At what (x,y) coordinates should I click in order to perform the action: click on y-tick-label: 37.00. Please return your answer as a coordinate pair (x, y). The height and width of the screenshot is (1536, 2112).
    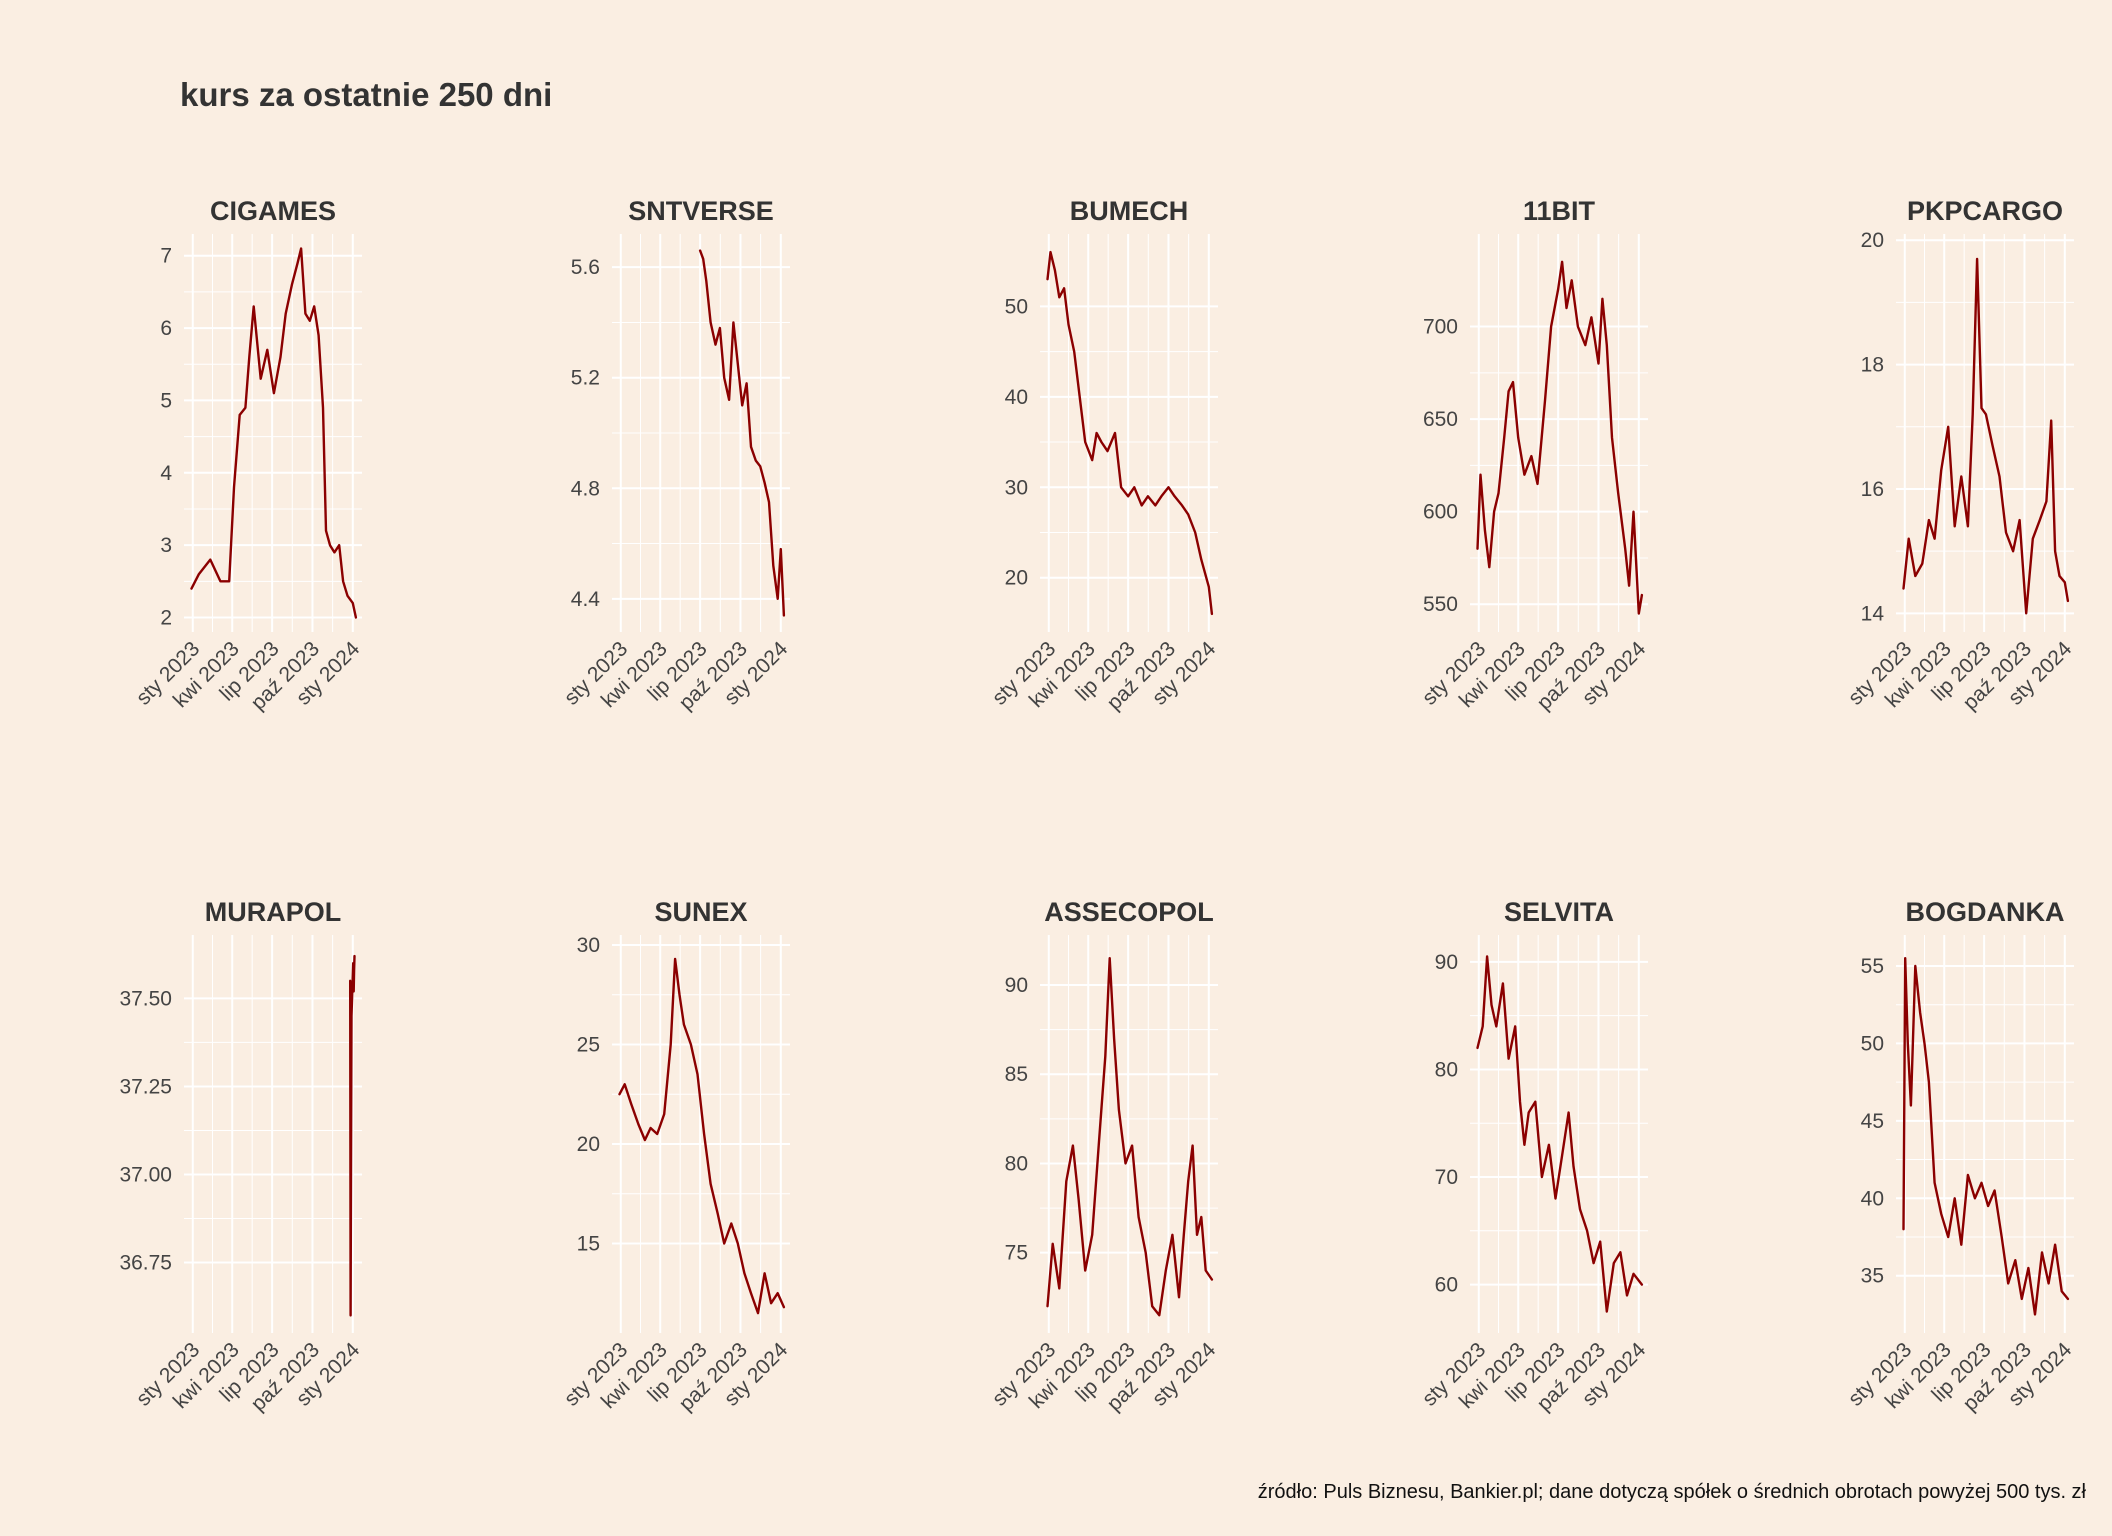
    Looking at the image, I should click on (145, 1175).